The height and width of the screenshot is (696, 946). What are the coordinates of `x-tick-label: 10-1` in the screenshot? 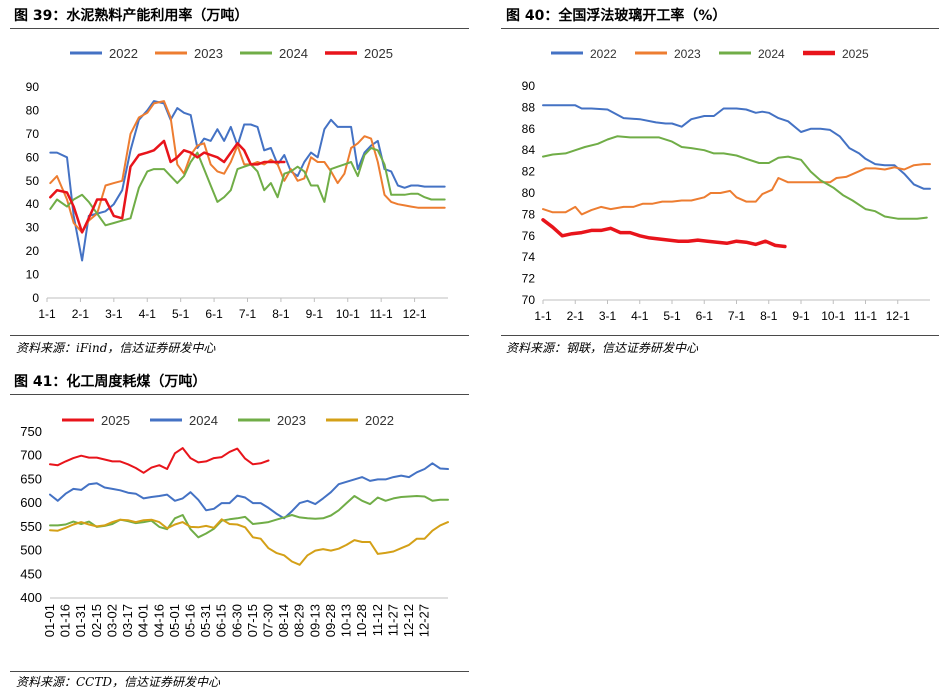 It's located at (348, 314).